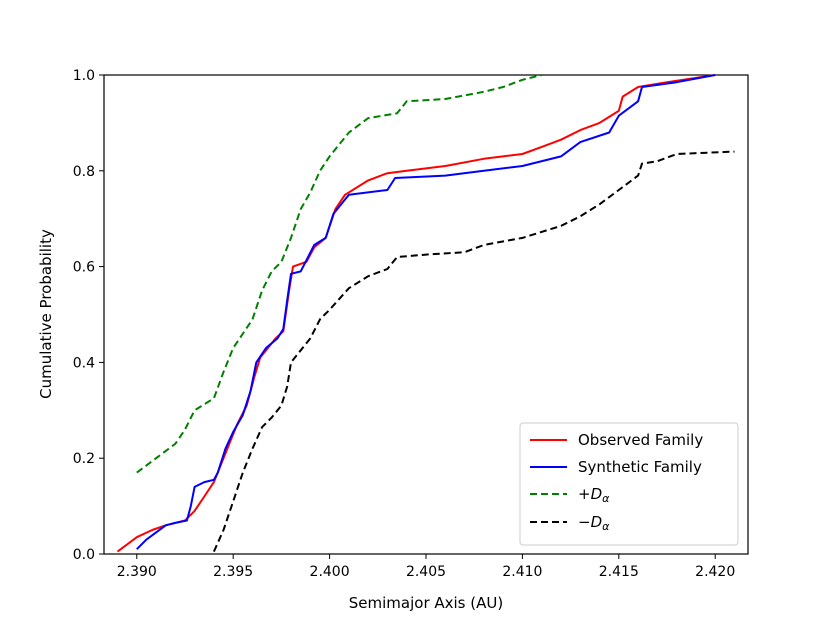  What do you see at coordinates (619, 572) in the screenshot?
I see `x-tick-label: 2.415` at bounding box center [619, 572].